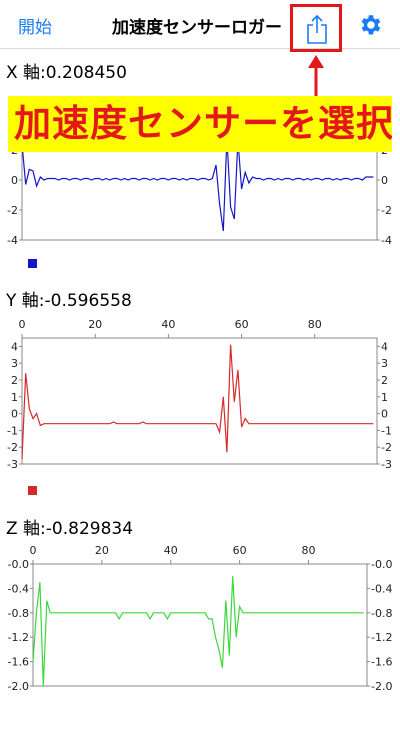 The image size is (400, 740). What do you see at coordinates (316, 77) in the screenshot?
I see `annotation-arrow-icon` at bounding box center [316, 77].